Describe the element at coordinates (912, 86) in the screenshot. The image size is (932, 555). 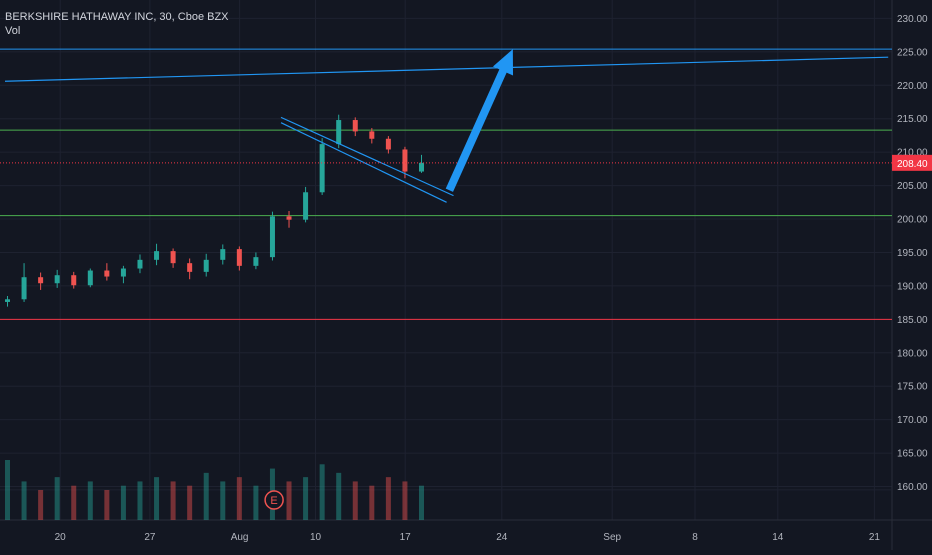
I see `y-tick-label: 220.00` at that location.